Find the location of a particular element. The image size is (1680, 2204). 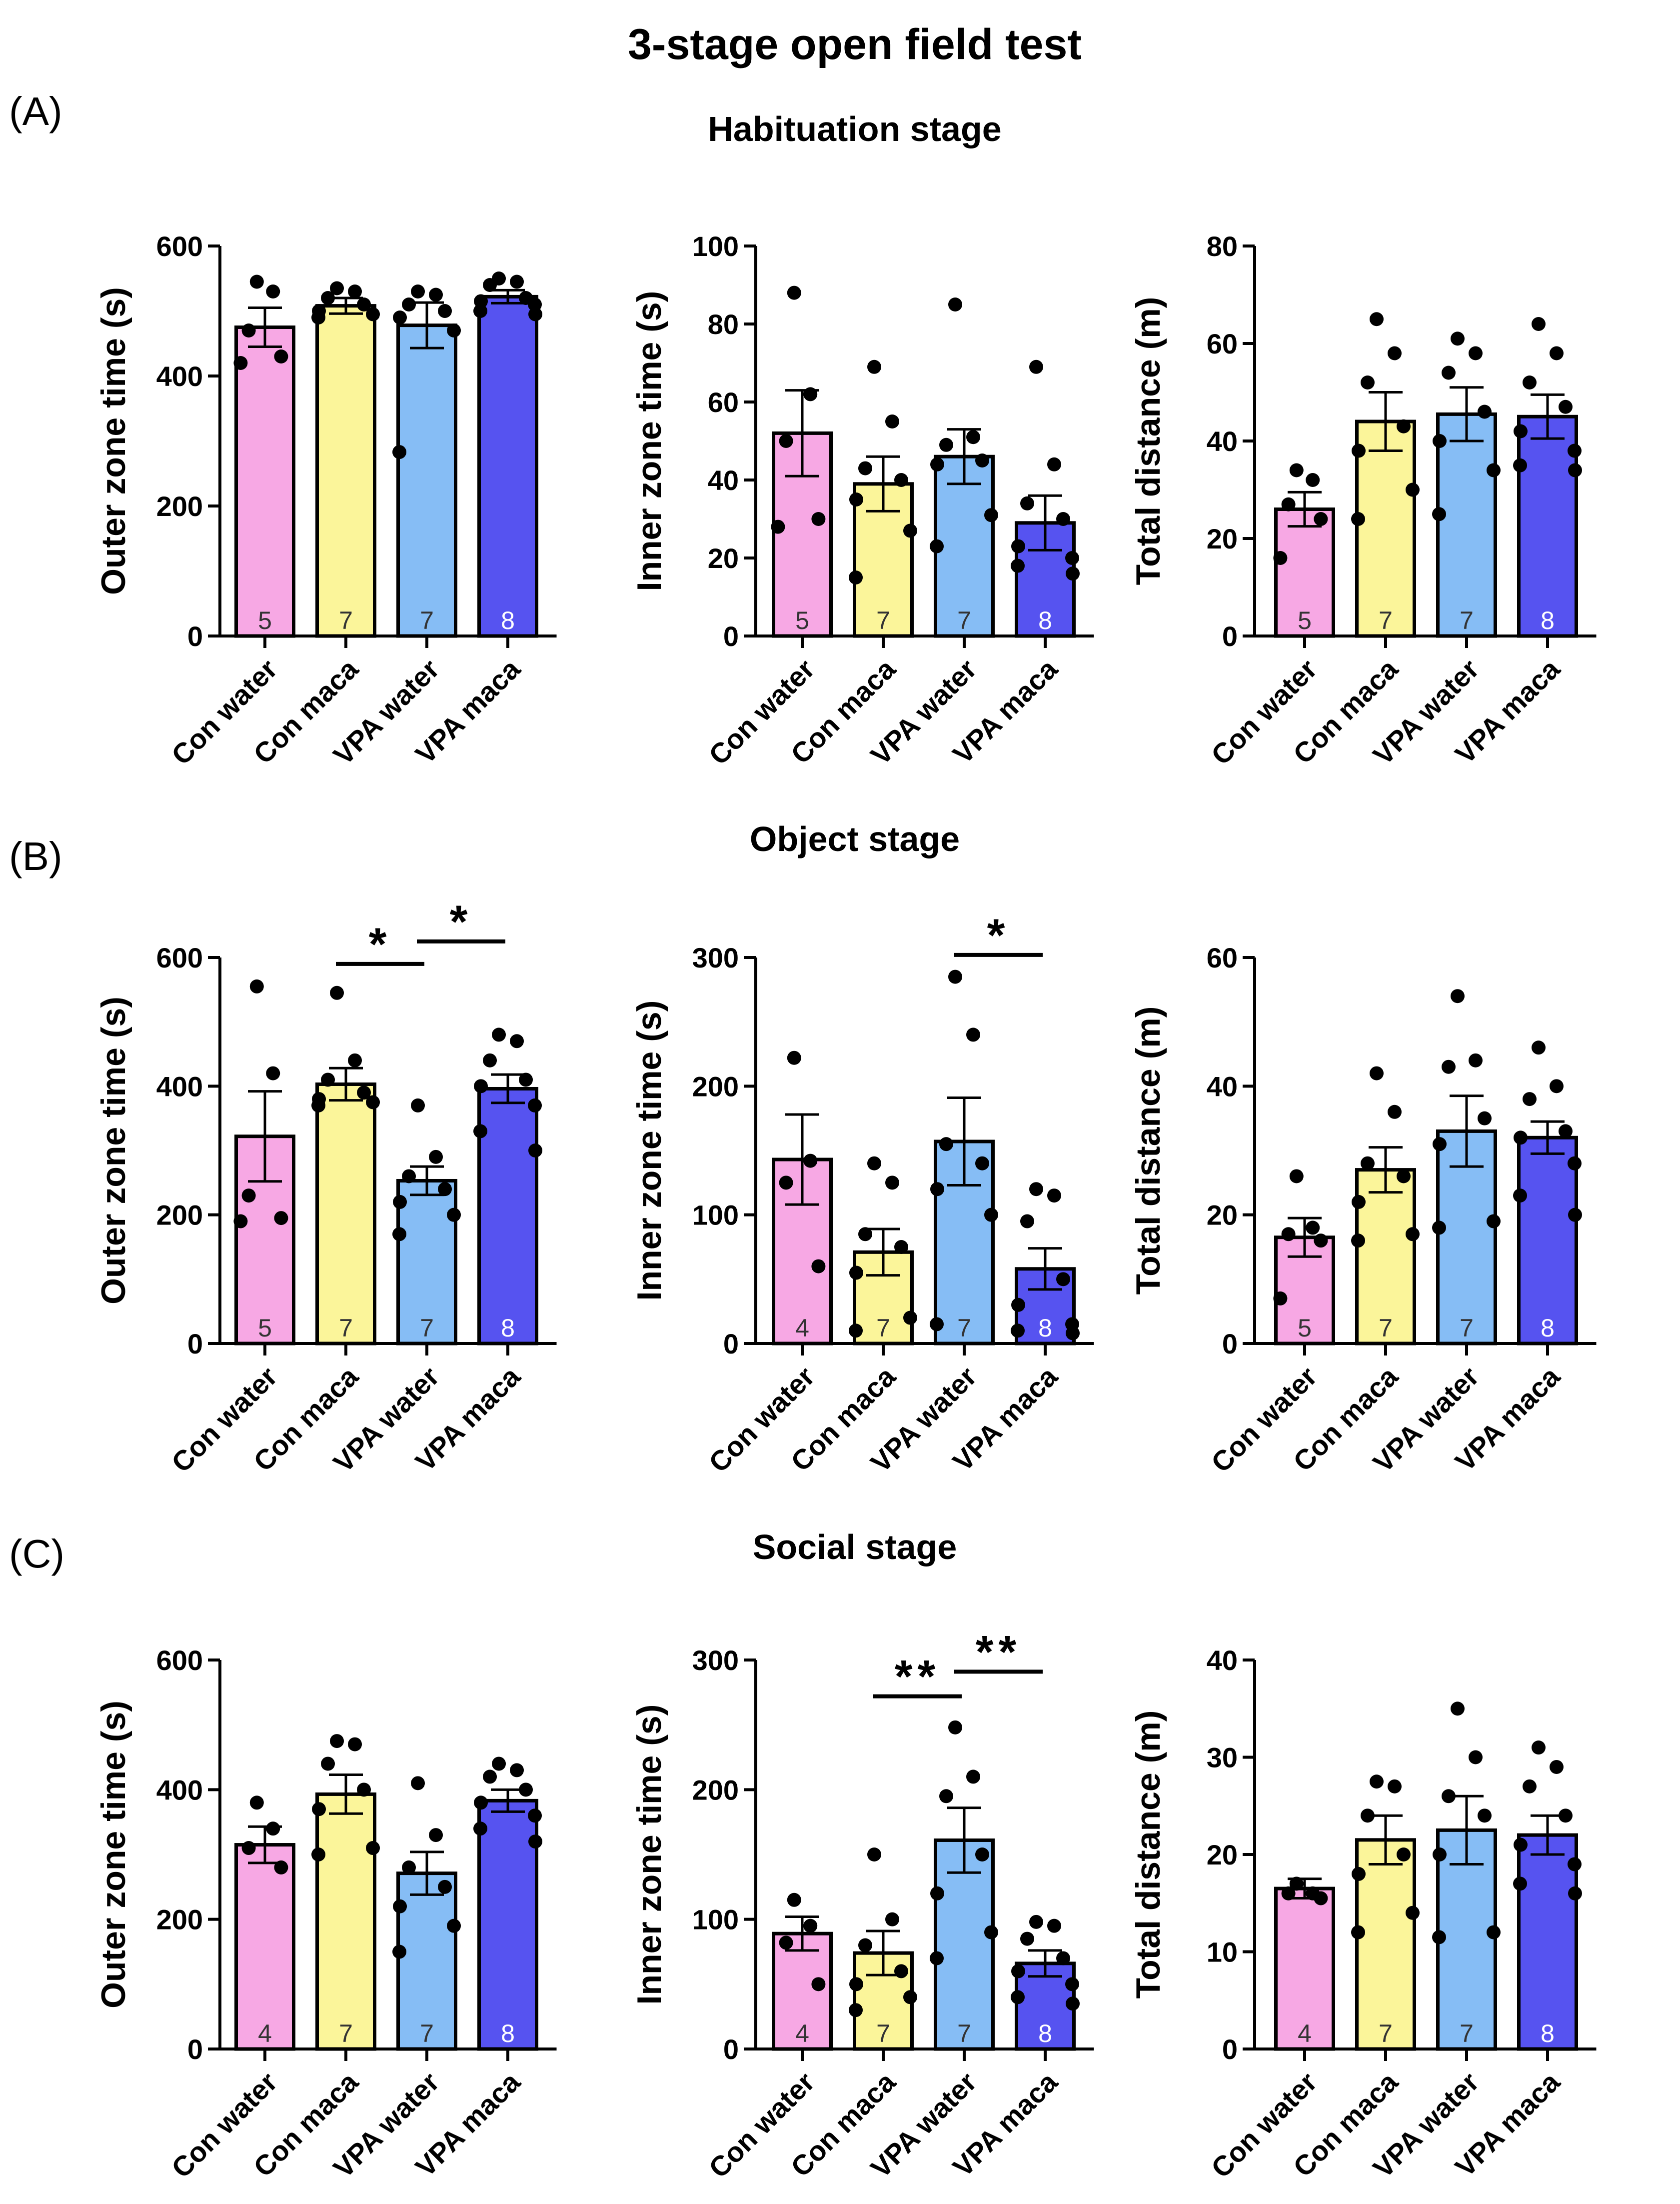

y-tick-label: 80 is located at coordinates (723, 324).